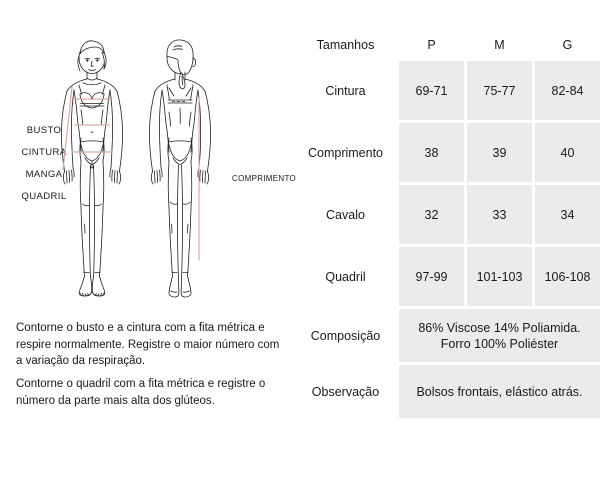 This screenshot has width=600, height=500. Describe the element at coordinates (131, 173) in the screenshot. I see `measurement-guide-lines` at that location.